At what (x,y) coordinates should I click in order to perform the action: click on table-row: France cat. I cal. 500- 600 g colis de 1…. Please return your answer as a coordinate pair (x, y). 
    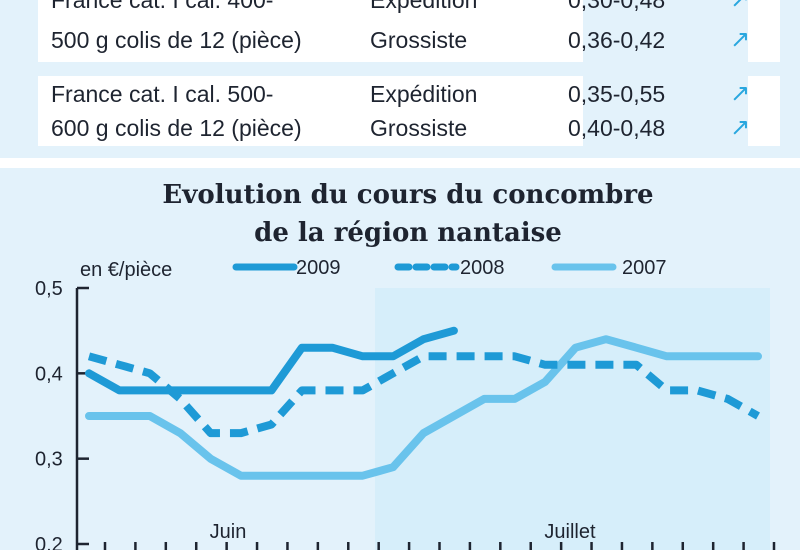
    Looking at the image, I should click on (409, 111).